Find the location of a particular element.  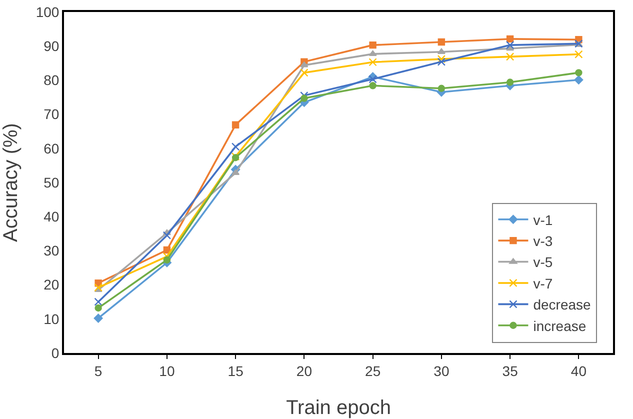

y-tick-label: 60 is located at coordinates (52, 148).